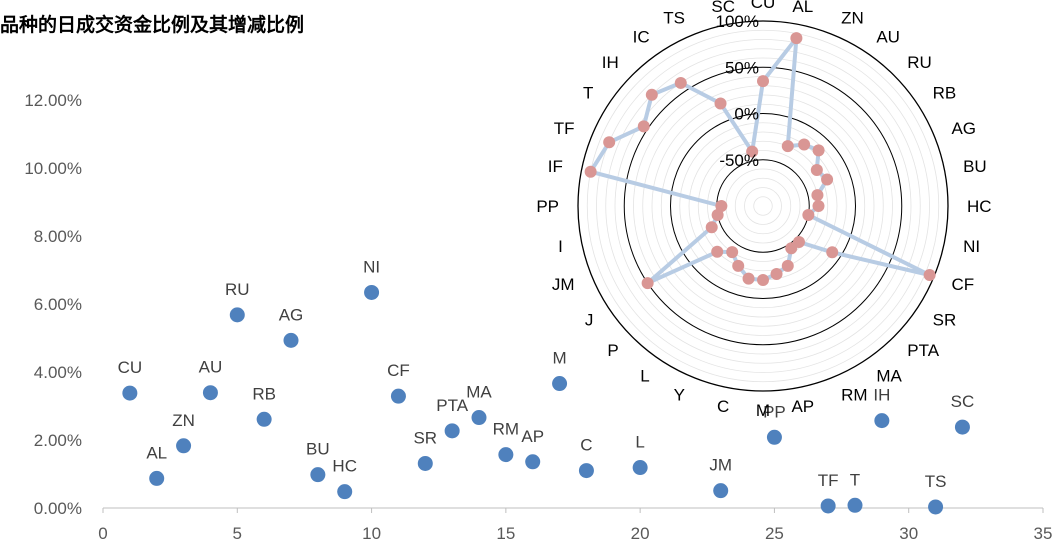  Describe the element at coordinates (102, 533) in the screenshot. I see `x-tick-label: 0` at that location.